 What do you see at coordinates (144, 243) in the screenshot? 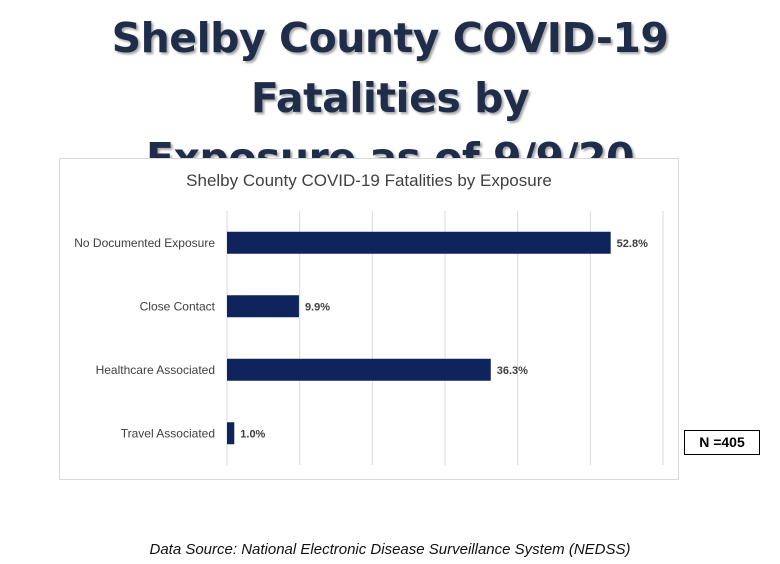
I see `category-label: No Documented Exposure` at bounding box center [144, 243].